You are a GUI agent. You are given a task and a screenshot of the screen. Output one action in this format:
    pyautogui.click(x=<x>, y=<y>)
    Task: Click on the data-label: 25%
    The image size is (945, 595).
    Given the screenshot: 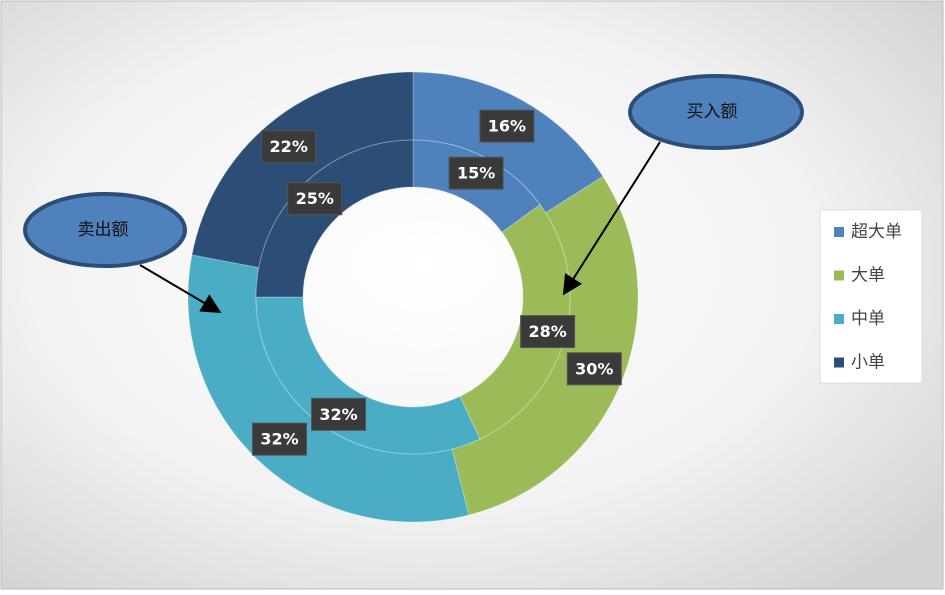 What is the action you would take?
    pyautogui.click(x=315, y=198)
    